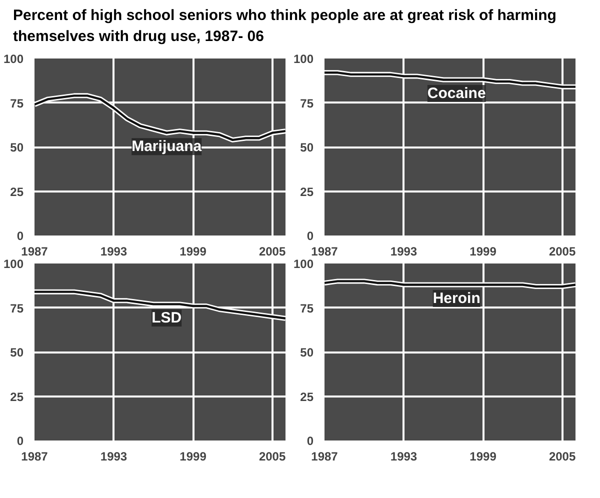 The image size is (600, 498). I want to click on chart-title: Percent of high school seniors who think people are at great risk of harming themselves with drug use, 1987- 06, so click(284, 26).